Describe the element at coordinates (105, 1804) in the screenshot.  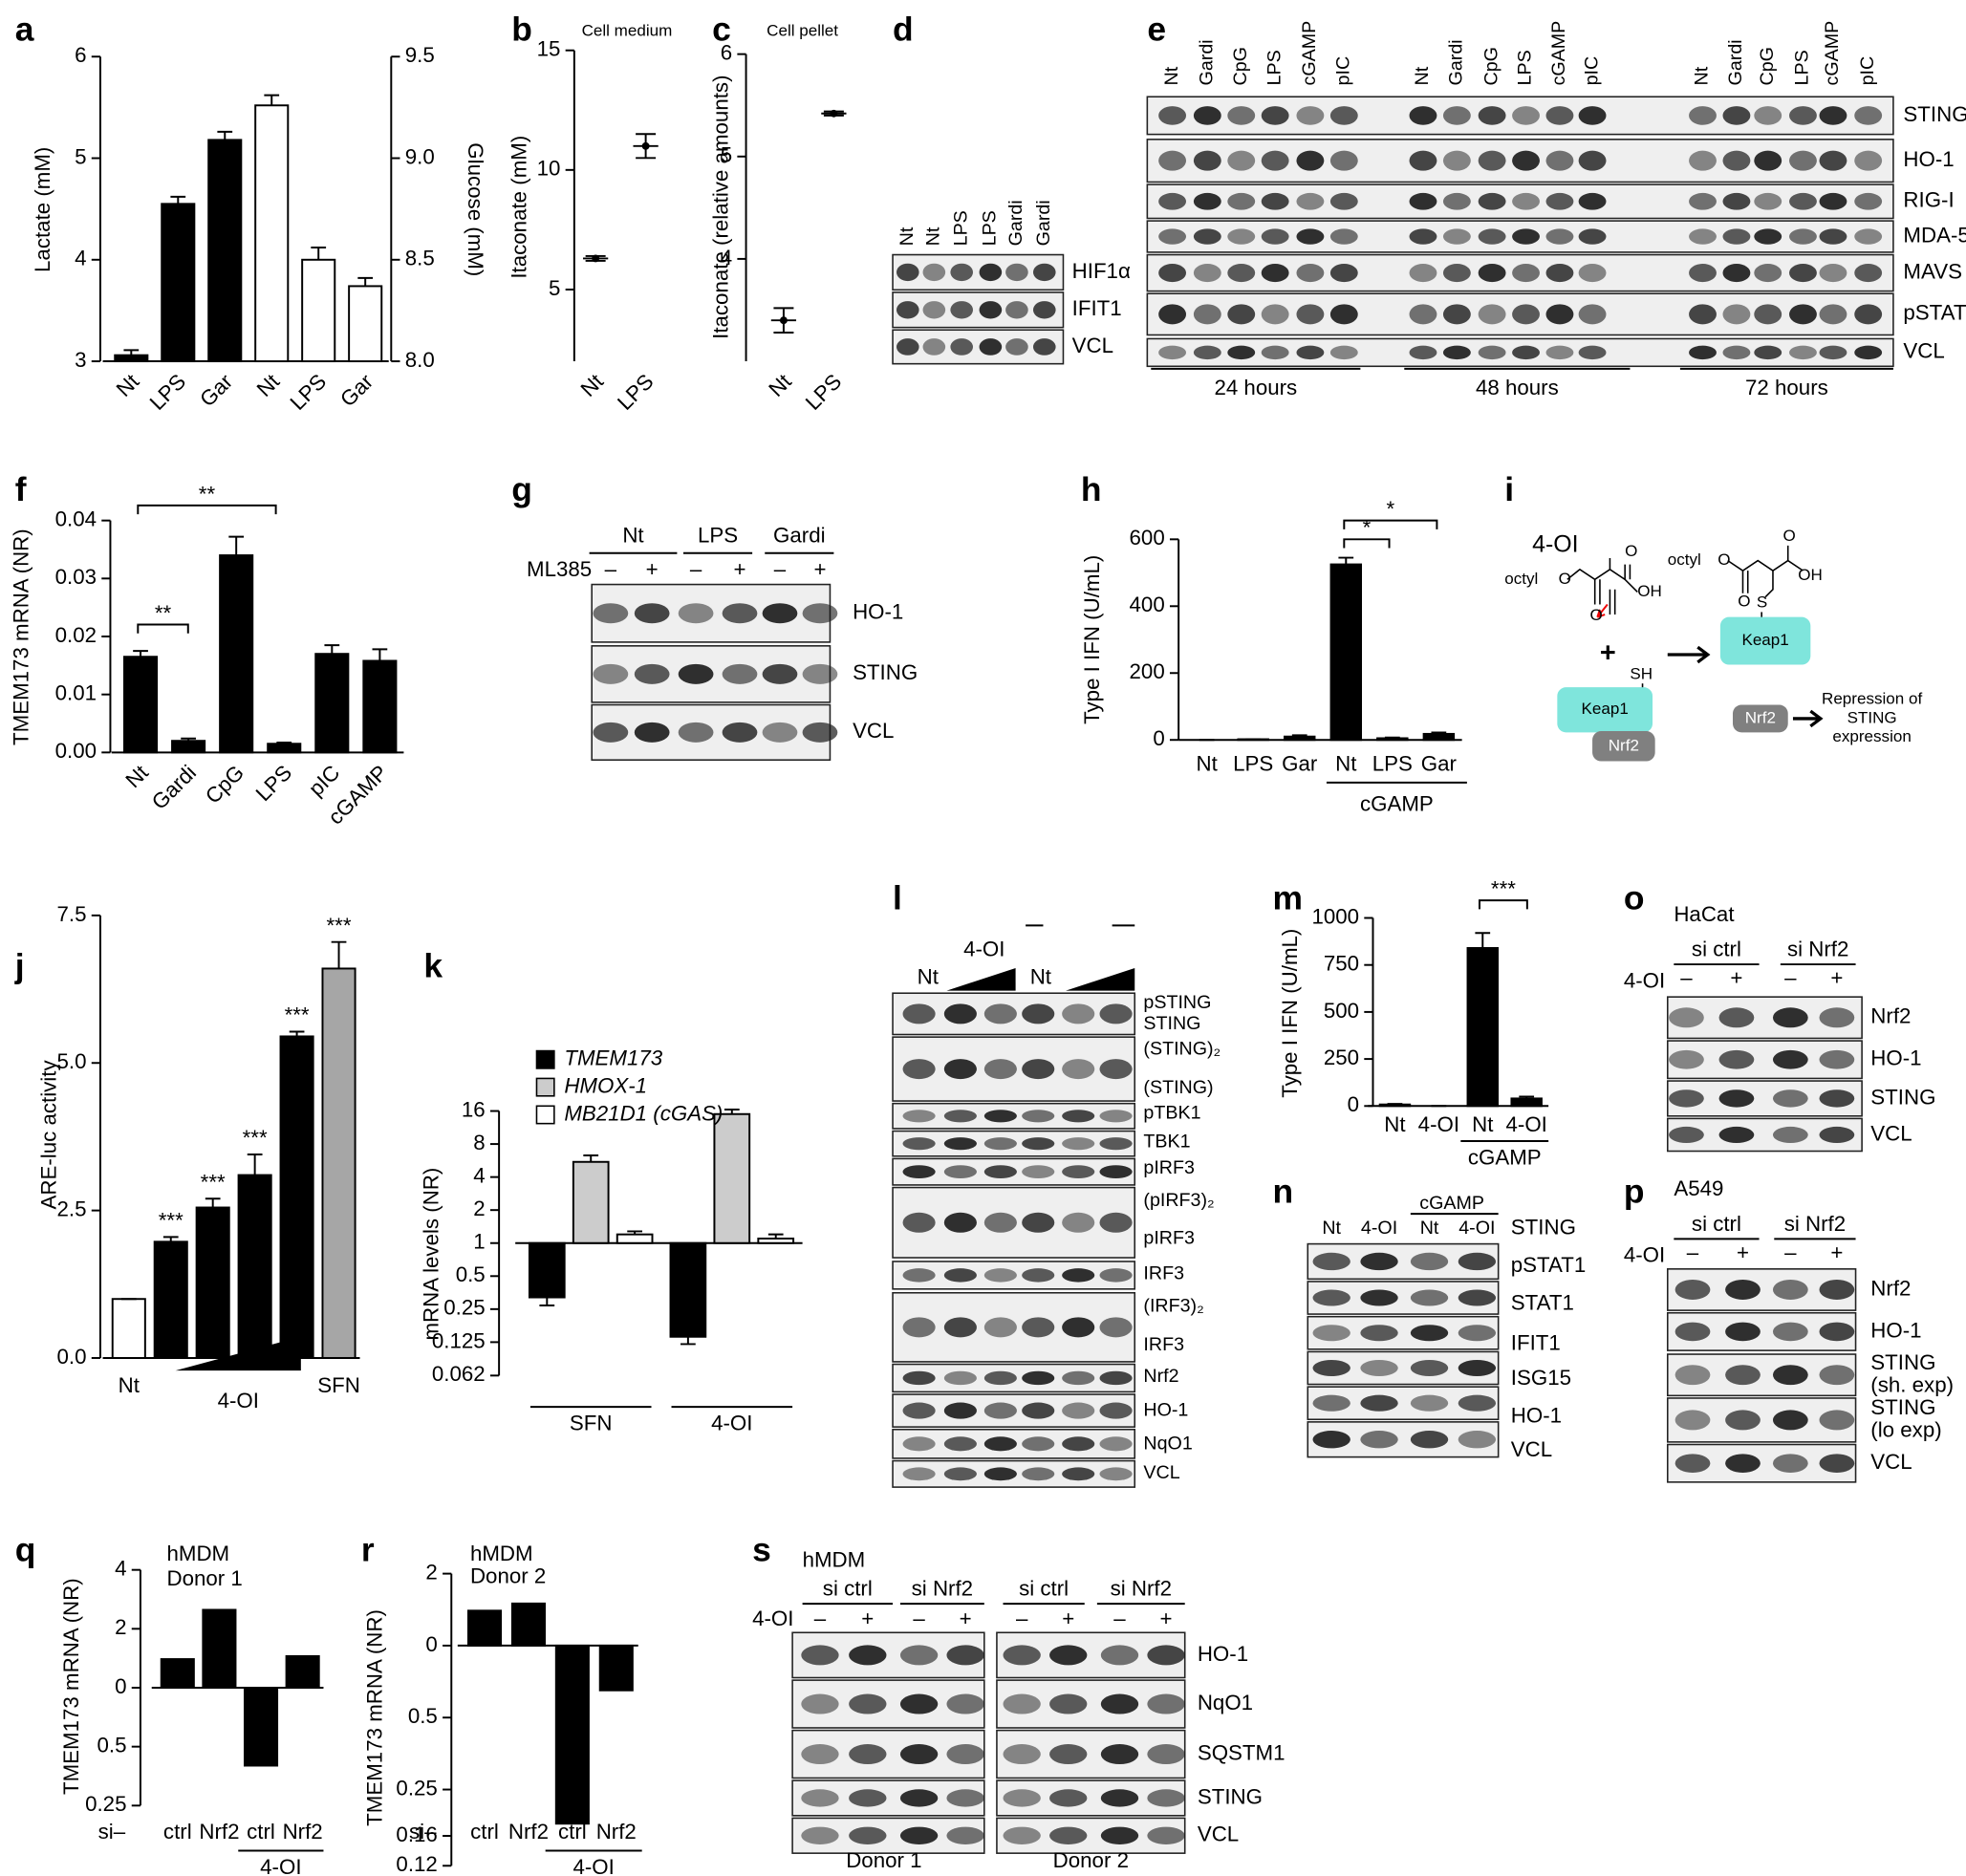
I see `y-tick-label: 0.25` at that location.